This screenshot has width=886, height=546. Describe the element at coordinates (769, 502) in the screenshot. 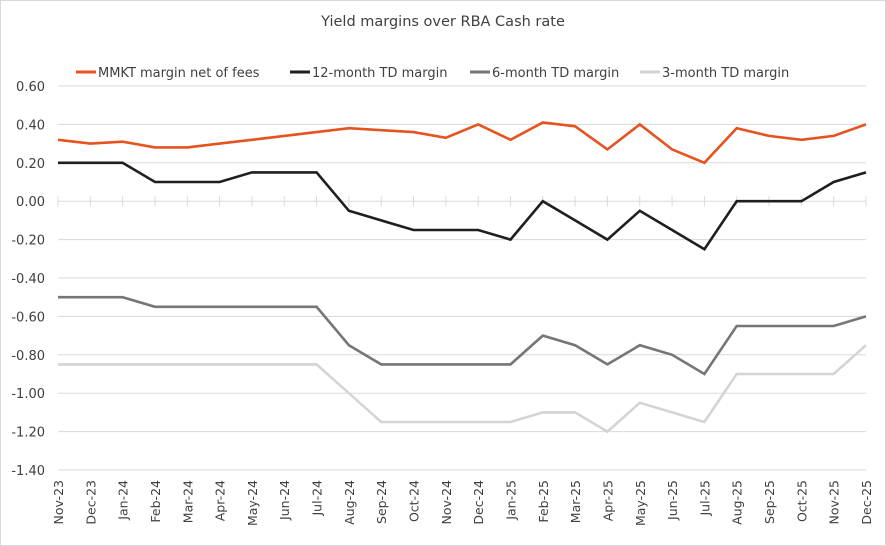

I see `x-tick-label: Sep-25` at that location.